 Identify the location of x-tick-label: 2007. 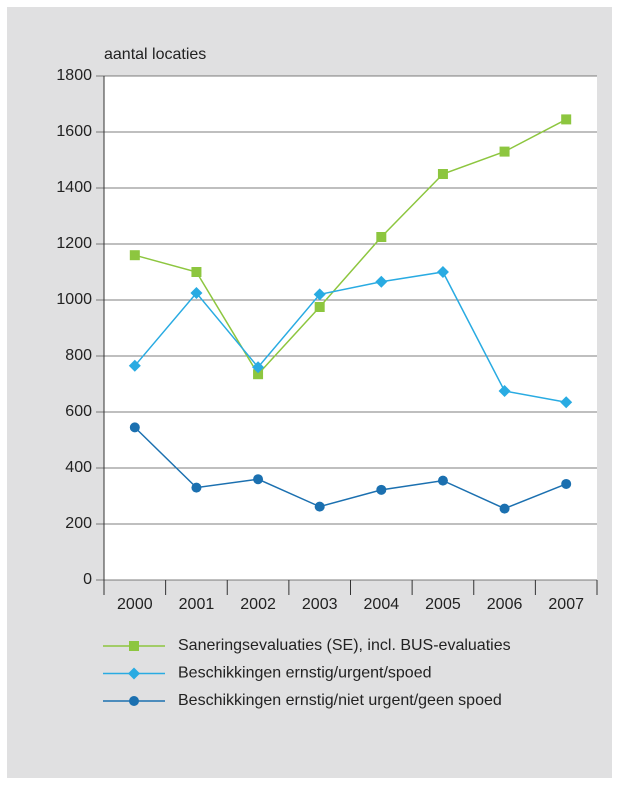
(566, 604).